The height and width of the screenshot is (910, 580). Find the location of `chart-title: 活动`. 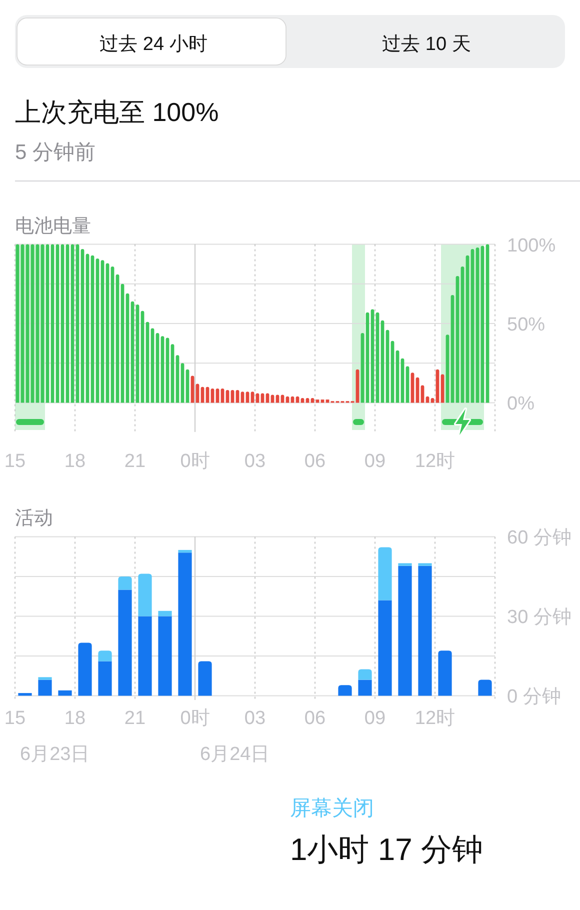

chart-title: 活动 is located at coordinates (34, 518).